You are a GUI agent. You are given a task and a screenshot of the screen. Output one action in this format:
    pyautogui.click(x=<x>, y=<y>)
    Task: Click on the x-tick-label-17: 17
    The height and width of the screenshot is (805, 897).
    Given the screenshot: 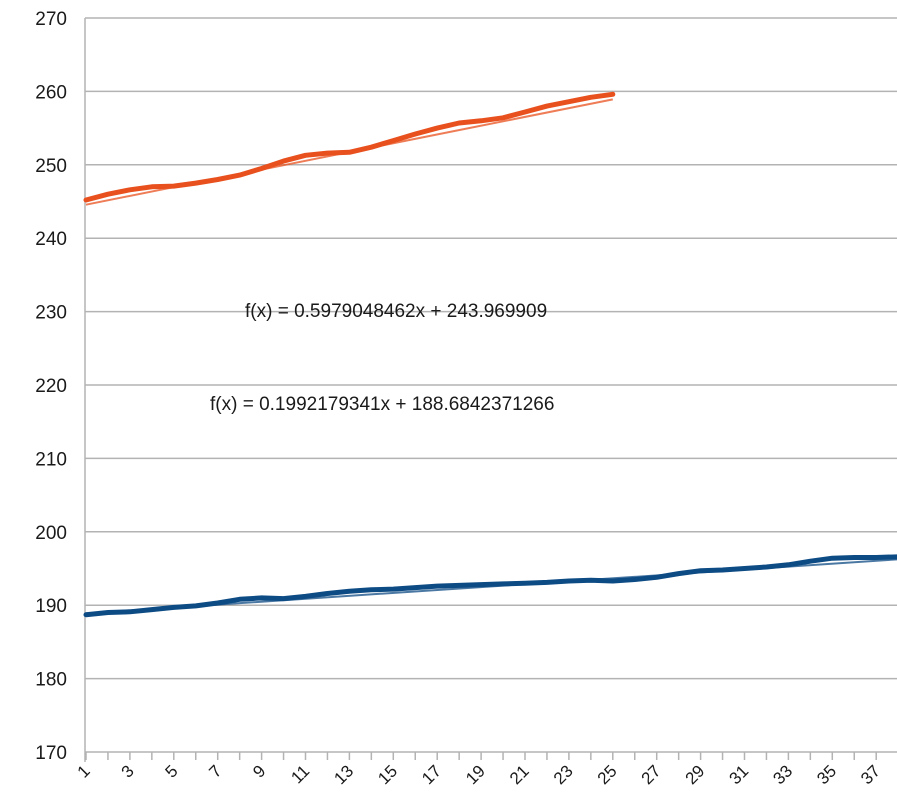 What is the action you would take?
    pyautogui.click(x=431, y=774)
    